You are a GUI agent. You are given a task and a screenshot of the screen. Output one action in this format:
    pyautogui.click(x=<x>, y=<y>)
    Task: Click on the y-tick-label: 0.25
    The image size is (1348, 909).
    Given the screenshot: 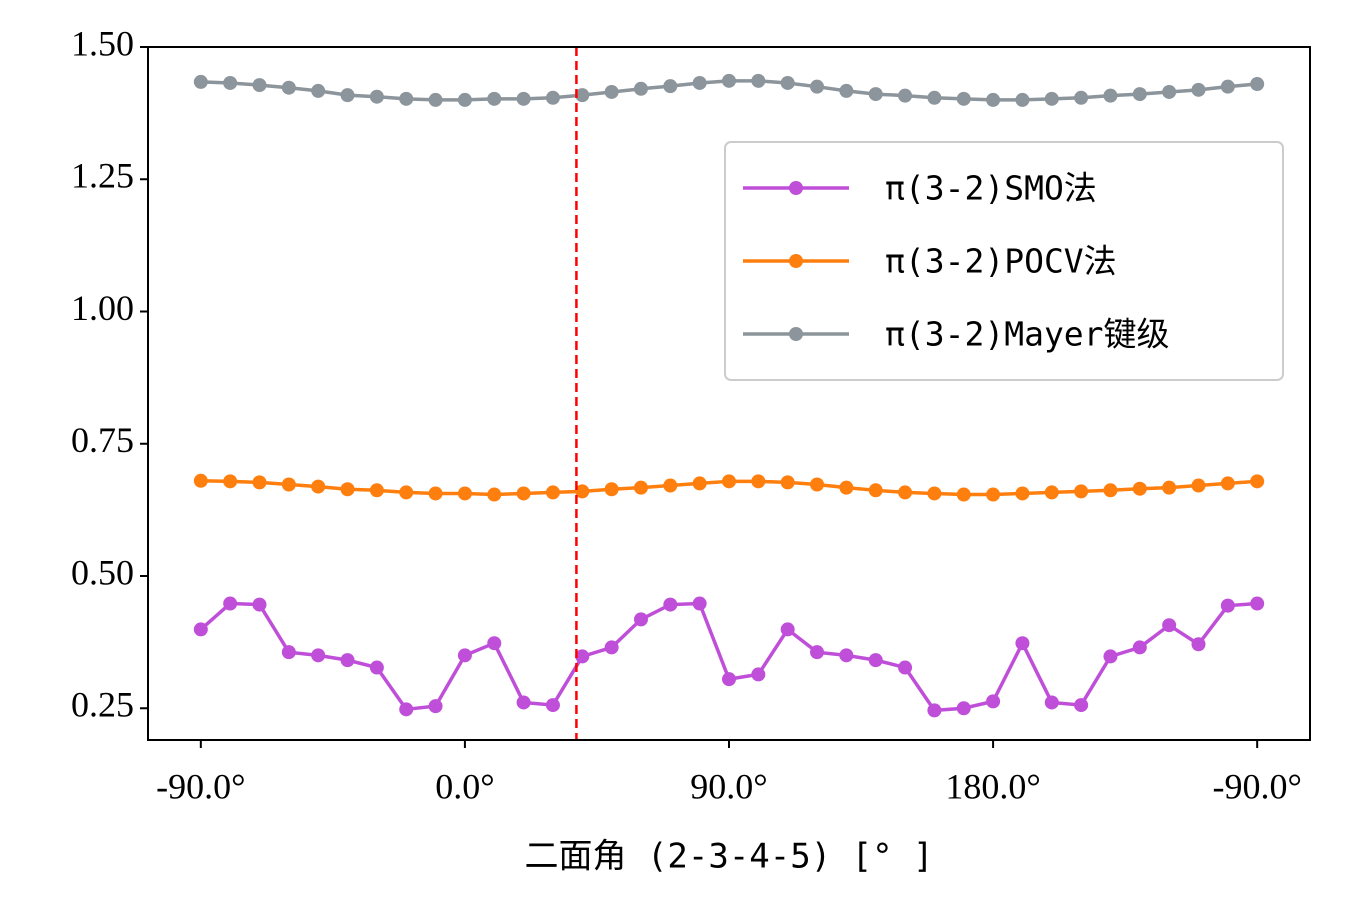 What is the action you would take?
    pyautogui.click(x=102, y=705)
    